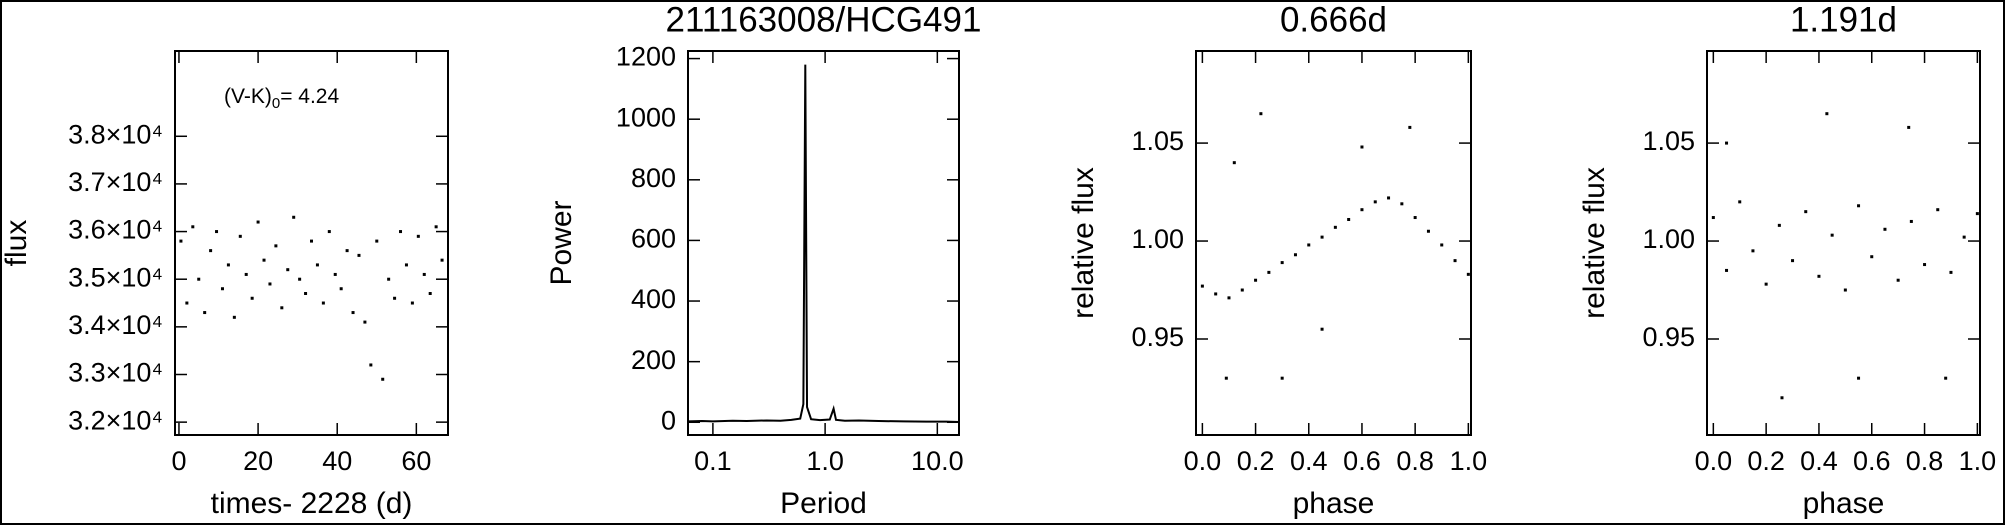  Describe the element at coordinates (653, 360) in the screenshot. I see `y-tick-label: 200` at that location.